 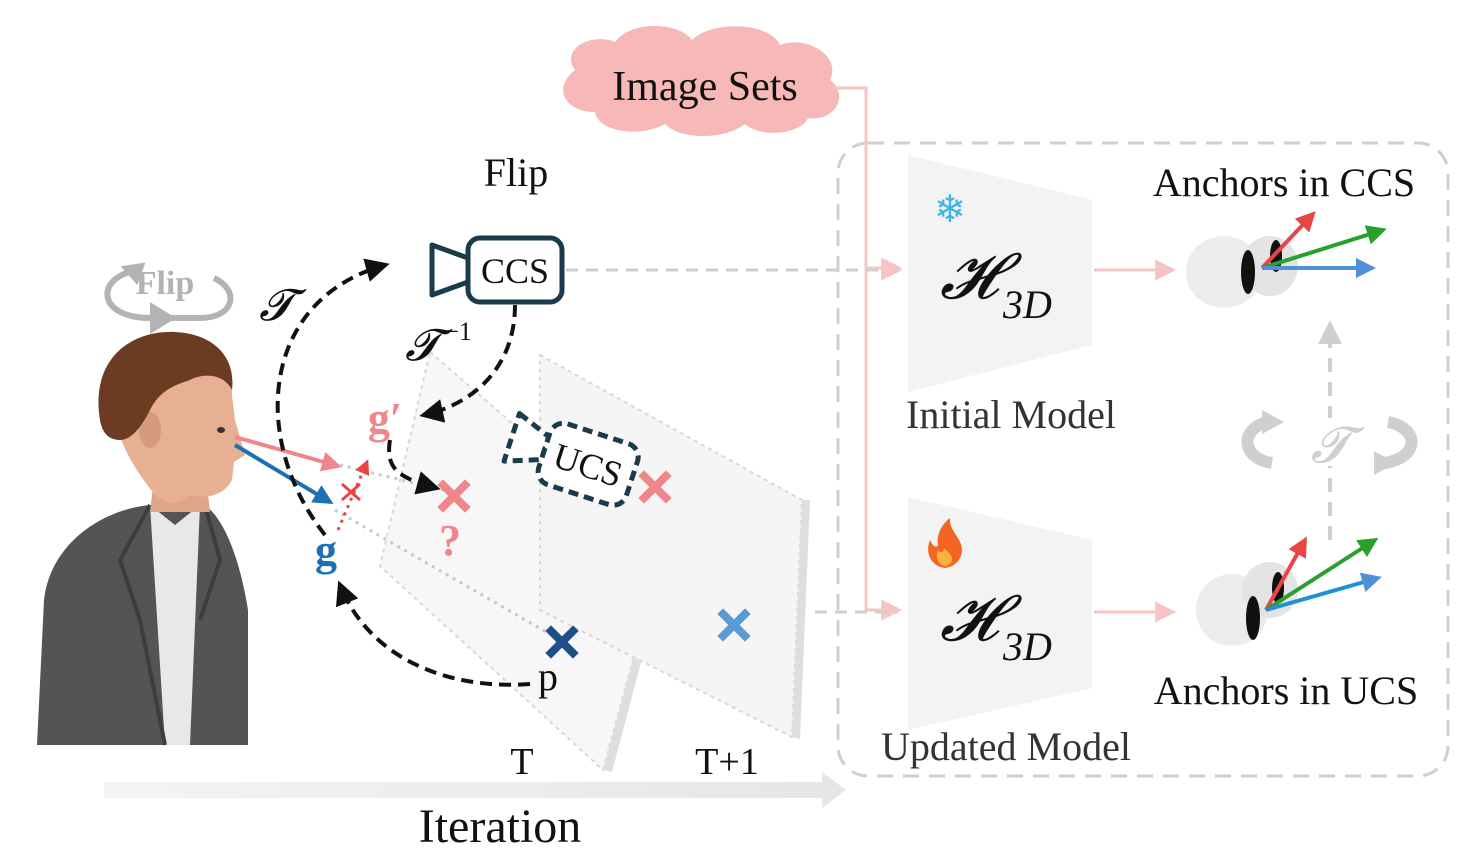 What do you see at coordinates (351, 492) in the screenshot?
I see `small-cross-mark` at bounding box center [351, 492].